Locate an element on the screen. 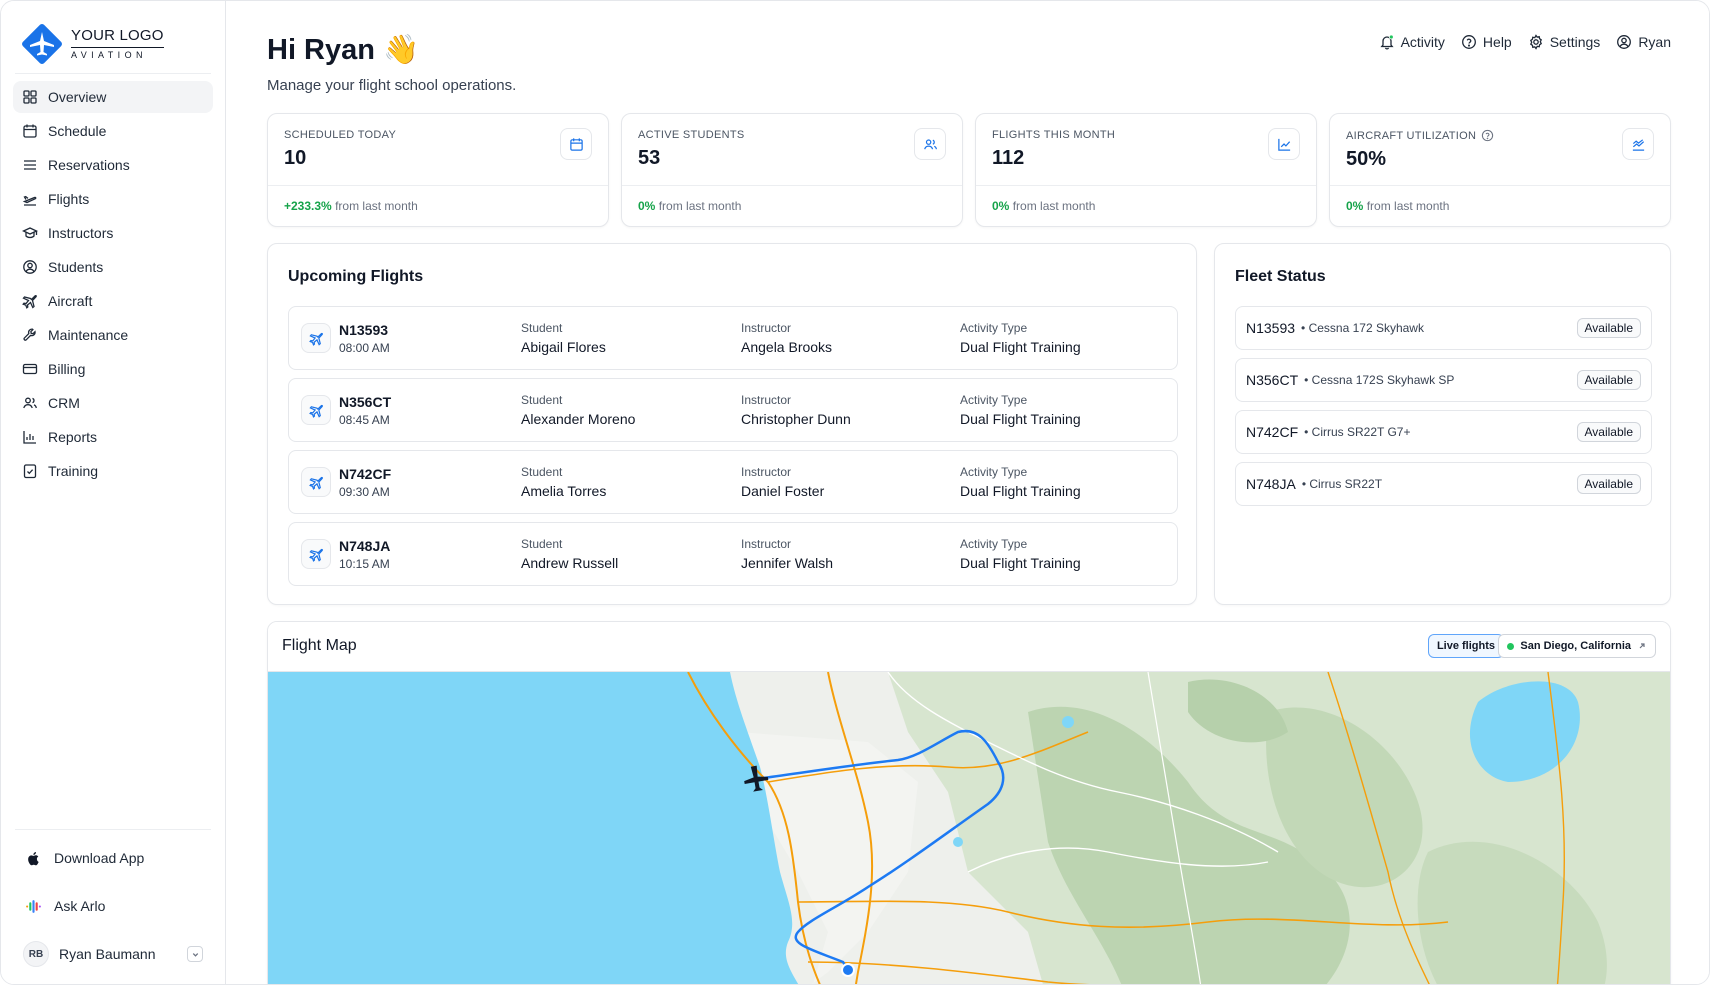 The height and width of the screenshot is (985, 1710). apple-icon is located at coordinates (33, 858).